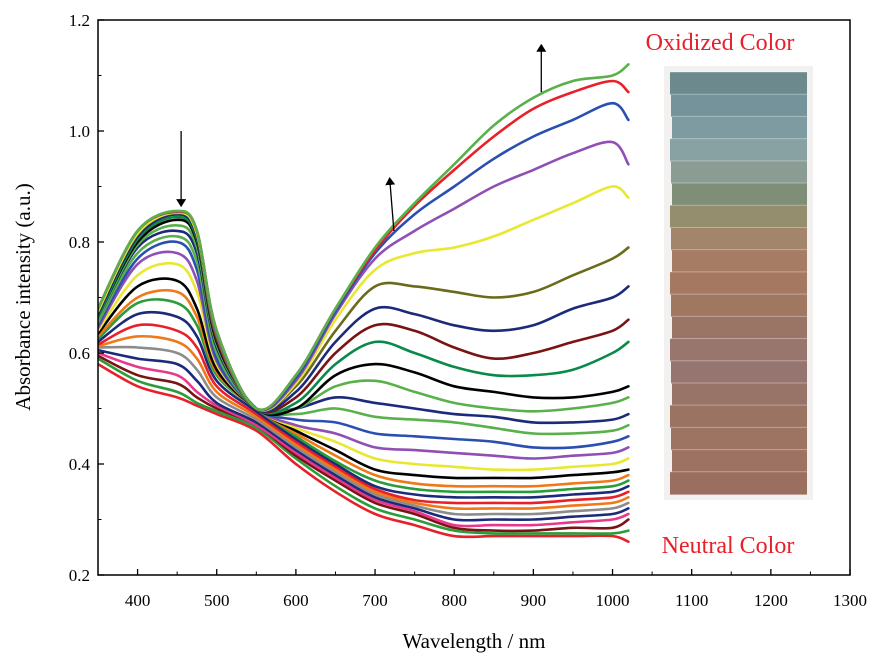 Image resolution: width=870 pixels, height=655 pixels. Describe the element at coordinates (361, 137) in the screenshot. I see `trend-arrows` at that location.